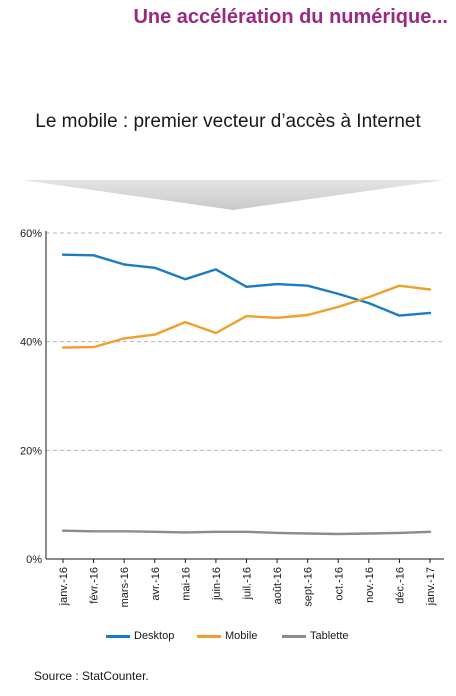  Describe the element at coordinates (31, 234) in the screenshot. I see `y-tick-label: 60%` at that location.